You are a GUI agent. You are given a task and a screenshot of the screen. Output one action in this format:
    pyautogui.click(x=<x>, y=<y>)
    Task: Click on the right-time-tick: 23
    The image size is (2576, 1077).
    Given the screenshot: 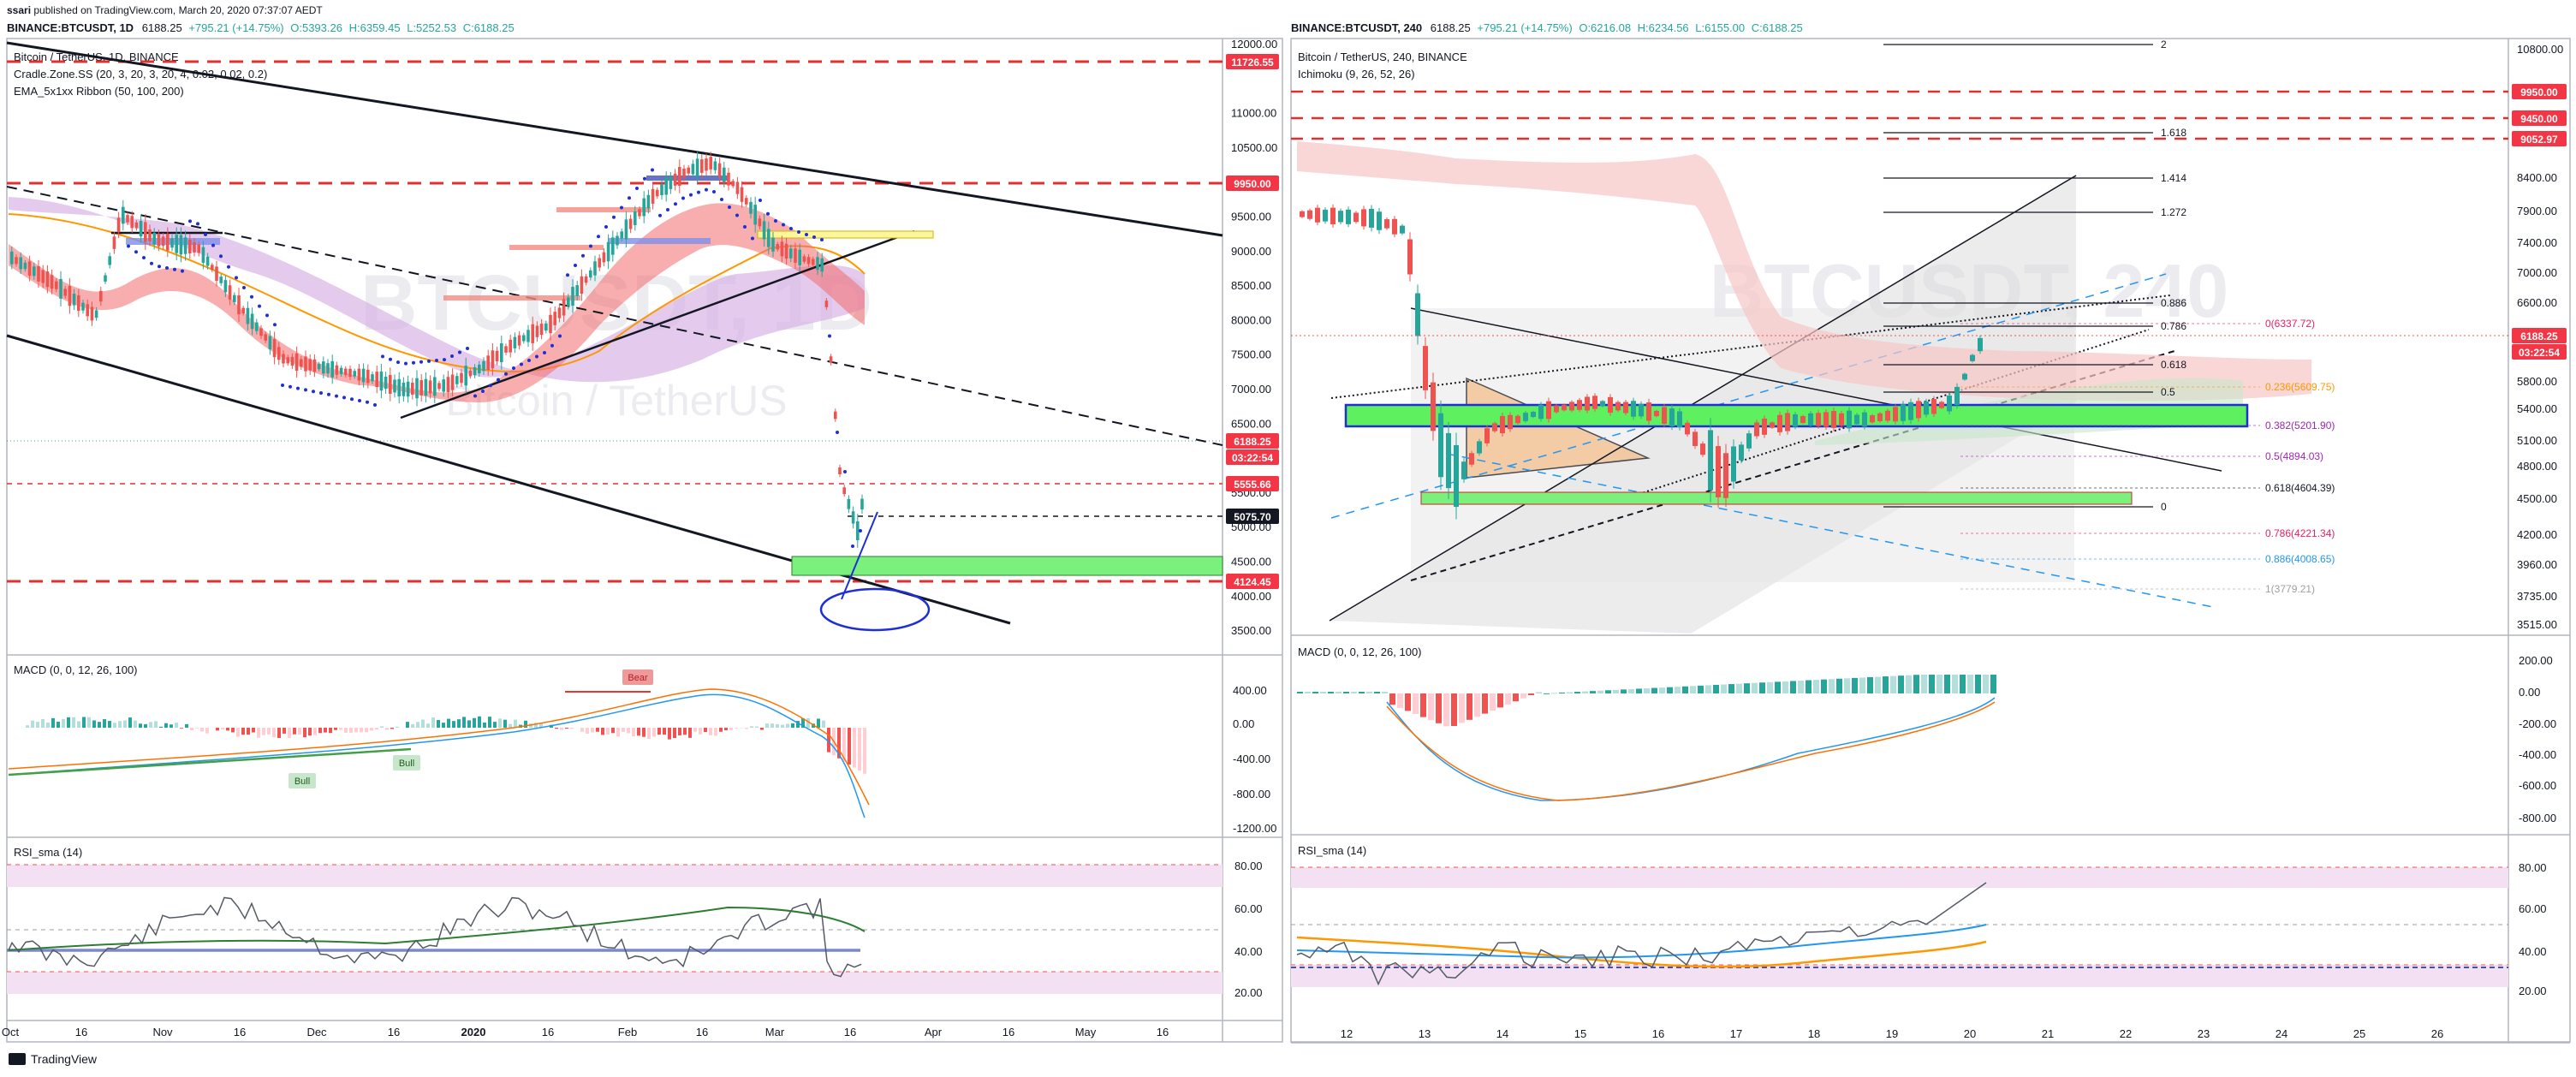 What is the action you would take?
    pyautogui.click(x=2204, y=1033)
    